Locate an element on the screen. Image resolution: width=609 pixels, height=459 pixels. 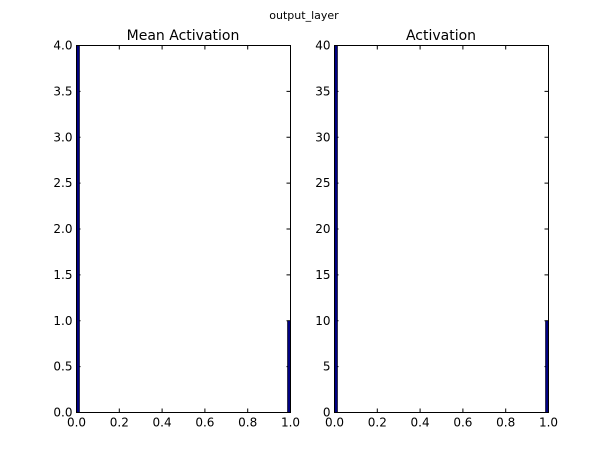
y-tick-label: 20 is located at coordinates (322, 229).